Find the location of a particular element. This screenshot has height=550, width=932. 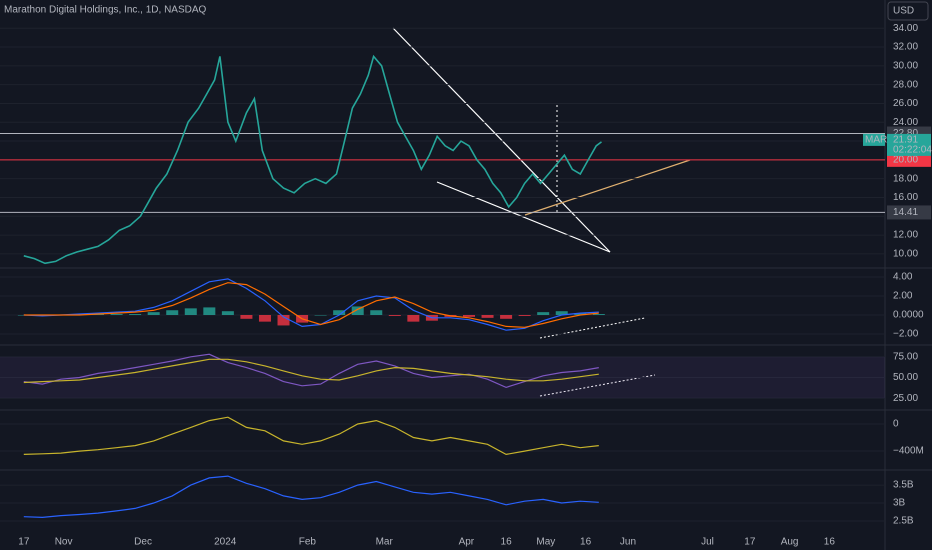

y-tick-label: 16.00 is located at coordinates (905, 197).